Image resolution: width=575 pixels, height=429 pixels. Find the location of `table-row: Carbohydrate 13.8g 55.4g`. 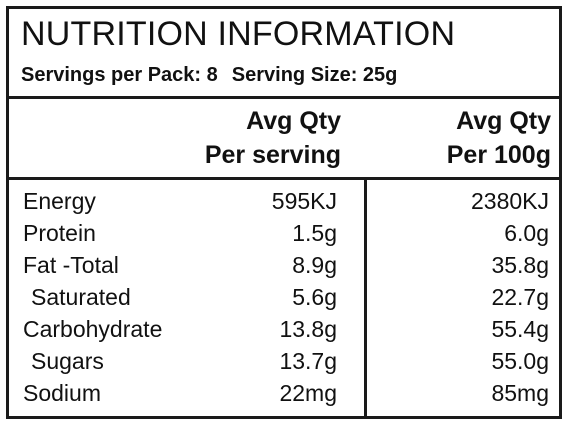

table-row: Carbohydrate 13.8g 55.4g is located at coordinates (284, 329).